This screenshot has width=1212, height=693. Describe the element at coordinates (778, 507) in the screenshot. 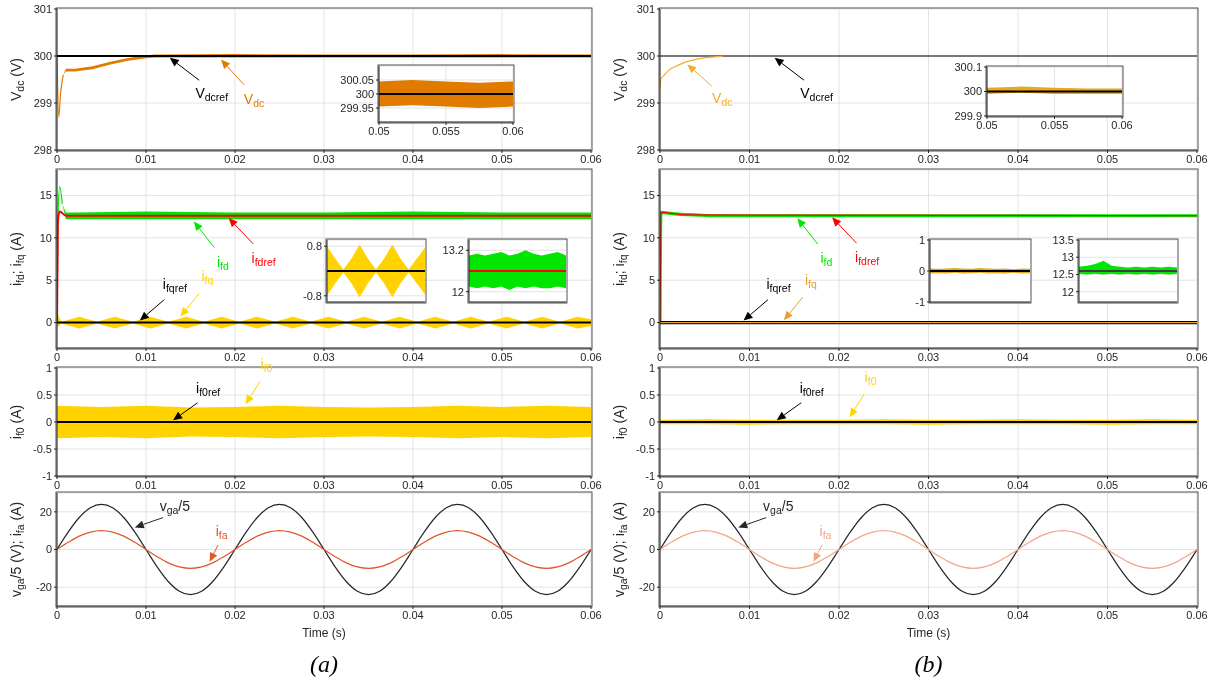

I see `text: v$_{ga}$/5` at that location.